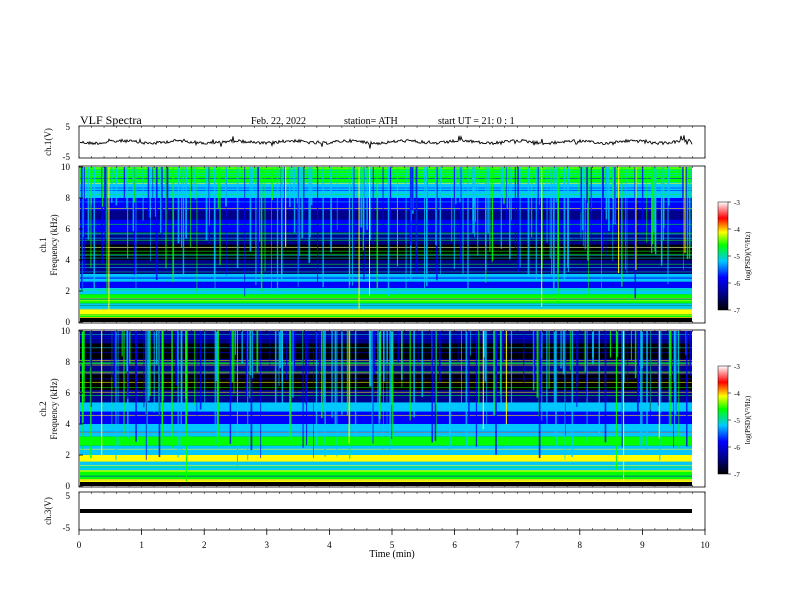  Describe the element at coordinates (737, 367) in the screenshot. I see `colorbar-tick-label: -3` at that location.